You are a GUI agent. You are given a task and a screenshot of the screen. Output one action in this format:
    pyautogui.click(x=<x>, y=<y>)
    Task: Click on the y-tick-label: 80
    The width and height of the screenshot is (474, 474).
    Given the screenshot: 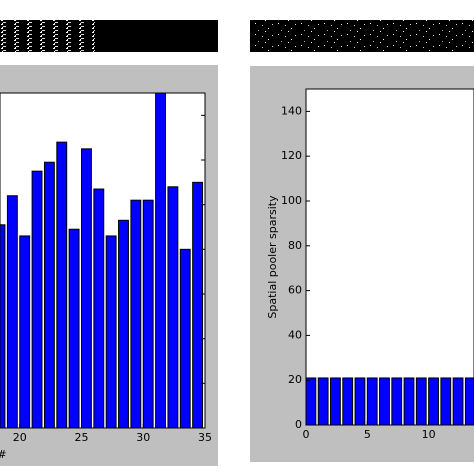 What is the action you would take?
    pyautogui.click(x=295, y=245)
    